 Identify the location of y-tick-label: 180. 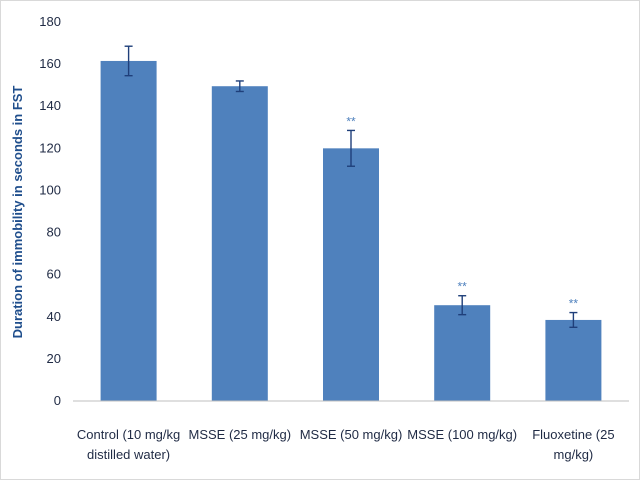
(50, 21).